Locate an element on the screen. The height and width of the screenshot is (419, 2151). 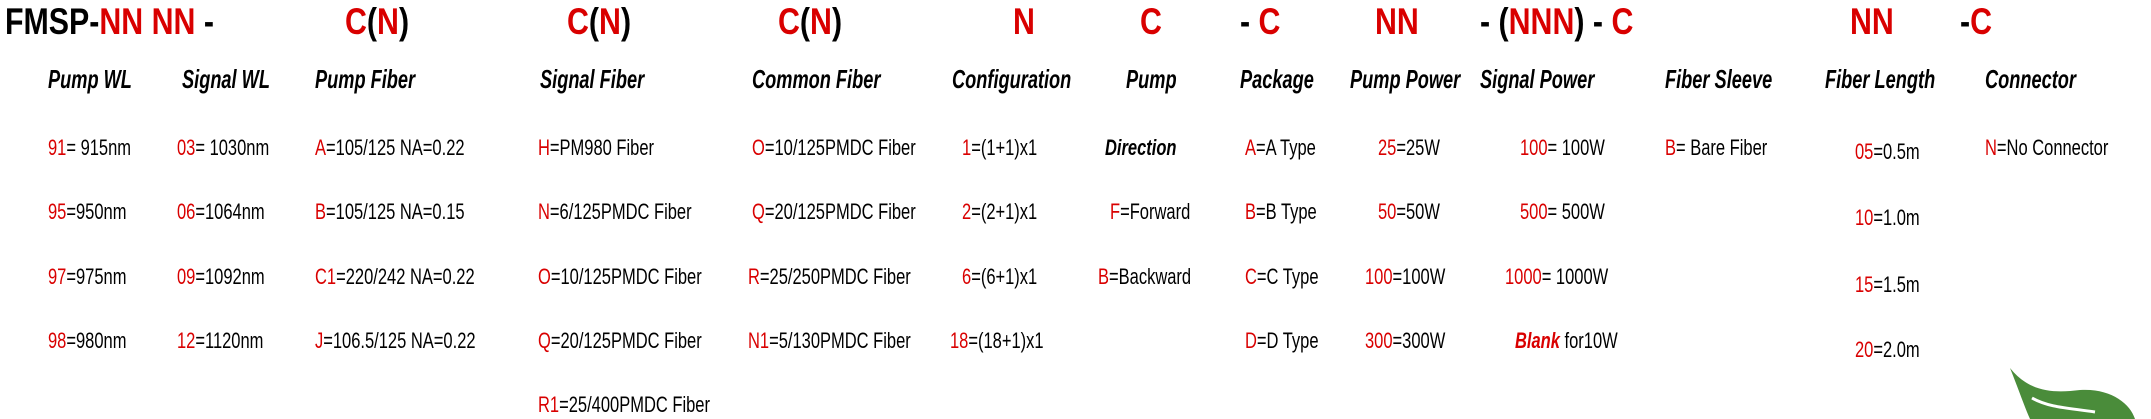
option-item: 06=1064nm is located at coordinates (221, 212).